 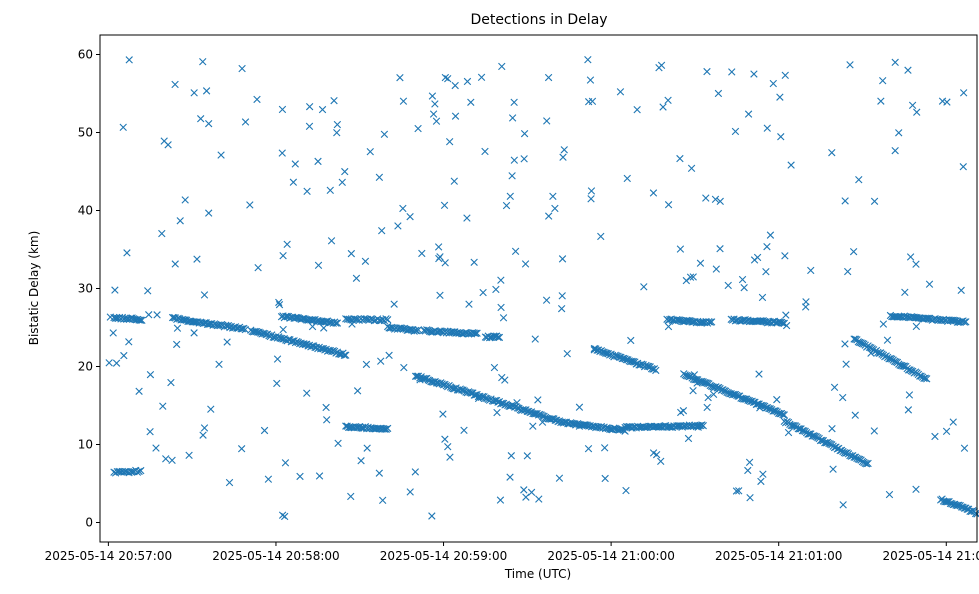 I want to click on x-axis-label: Time (UTC), so click(x=537, y=574).